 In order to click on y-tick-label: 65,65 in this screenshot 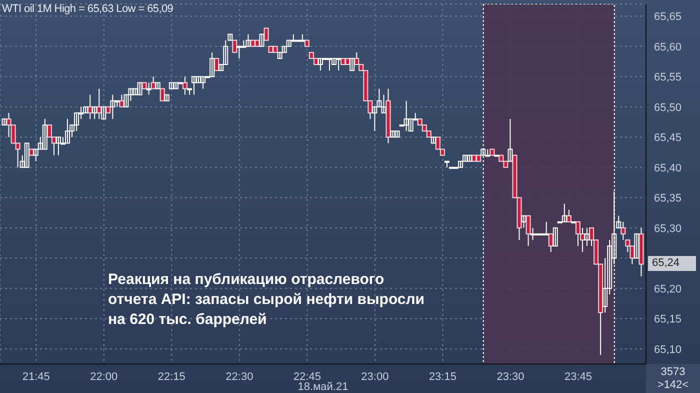, I will do `click(668, 17)`.